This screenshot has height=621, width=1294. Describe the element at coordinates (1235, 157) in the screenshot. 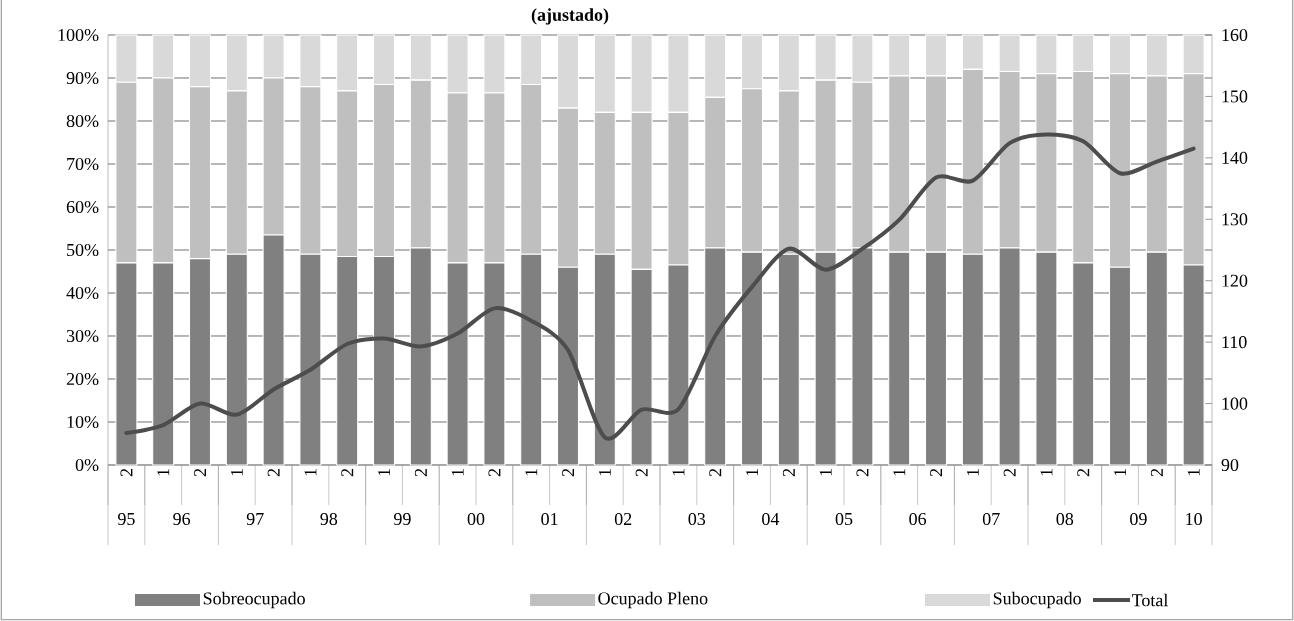

I see `y2-tick-label: 140` at that location.